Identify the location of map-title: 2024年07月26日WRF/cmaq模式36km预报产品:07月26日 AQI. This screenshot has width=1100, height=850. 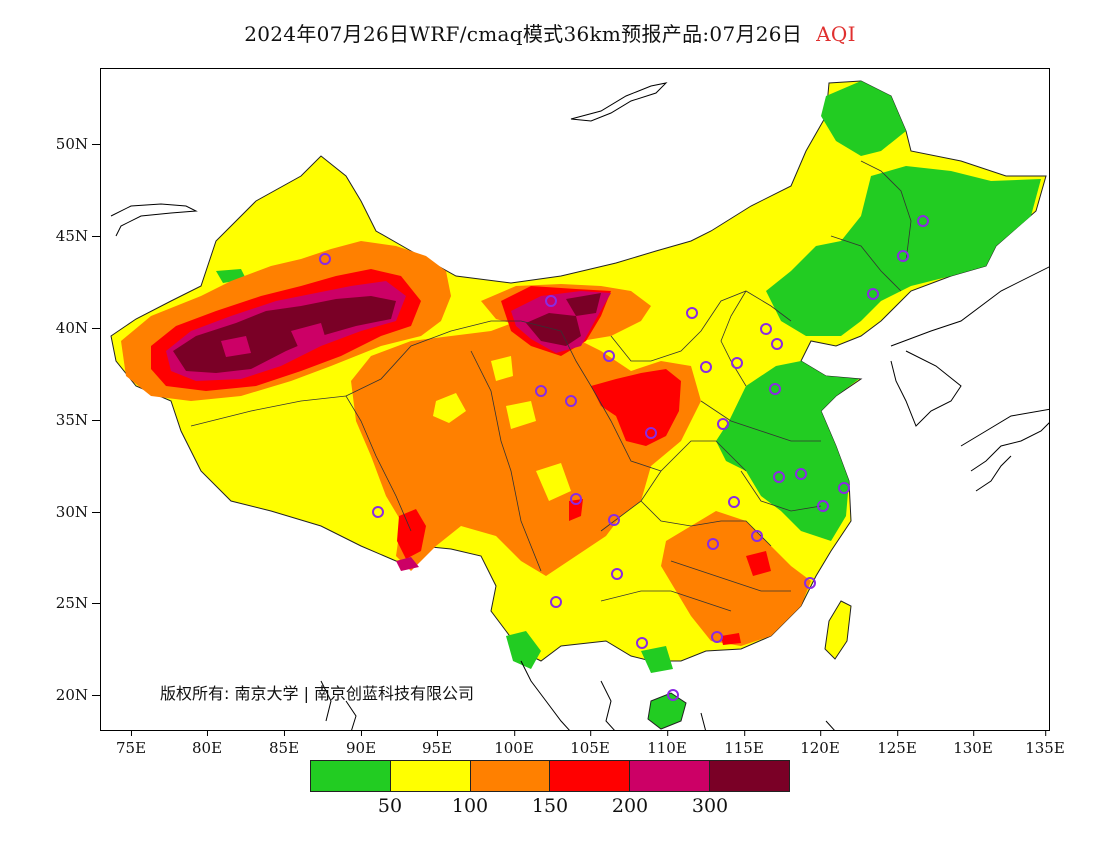
(550, 32).